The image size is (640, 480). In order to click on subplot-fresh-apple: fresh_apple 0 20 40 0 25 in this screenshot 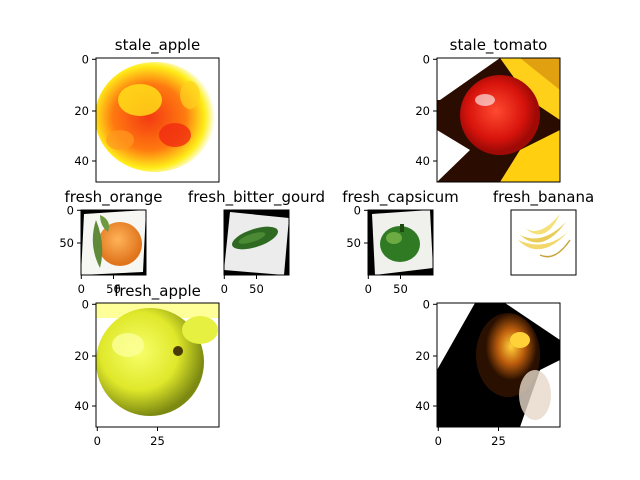, I will do `click(147, 365)`.